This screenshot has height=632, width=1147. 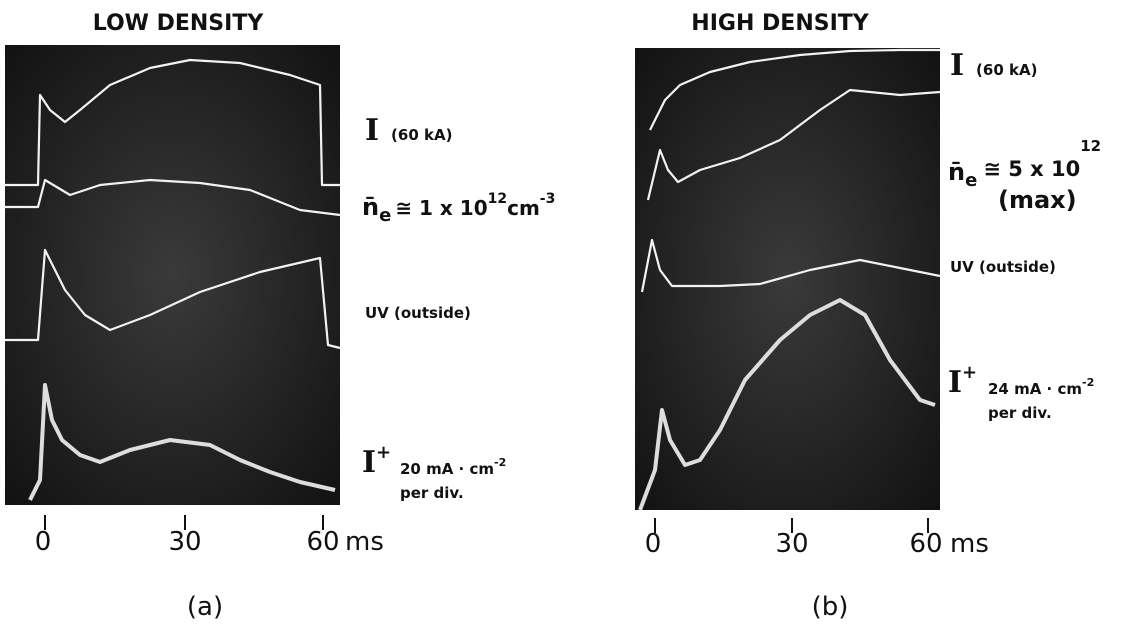 What do you see at coordinates (1041, 387) in the screenshot?
I see `ion-scale: 24 mA · cm-2` at bounding box center [1041, 387].